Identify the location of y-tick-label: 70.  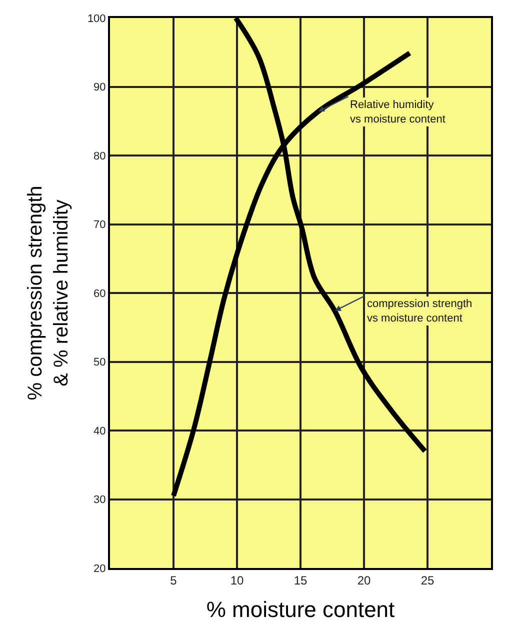
(100, 225).